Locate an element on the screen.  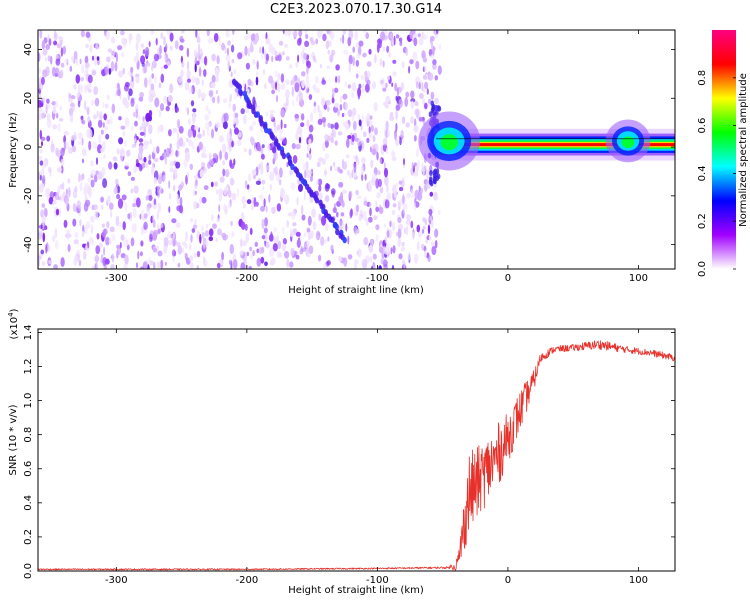
spectrogram-y-tick-label: 20 is located at coordinates (28, 98).